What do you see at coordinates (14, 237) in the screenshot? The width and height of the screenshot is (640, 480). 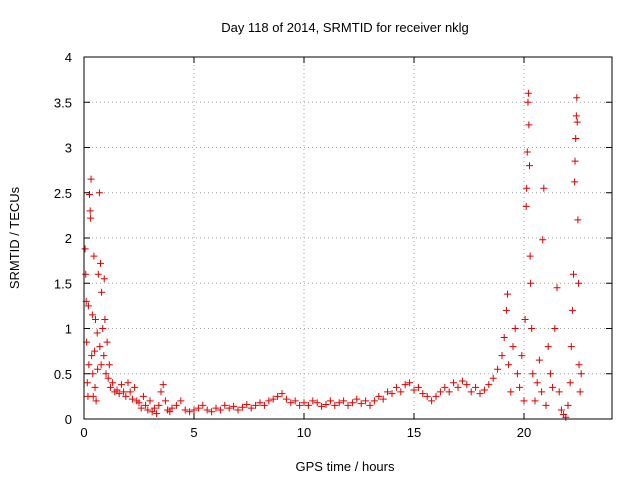 I see `y-axis-title: SRMTID / TECUs` at bounding box center [14, 237].